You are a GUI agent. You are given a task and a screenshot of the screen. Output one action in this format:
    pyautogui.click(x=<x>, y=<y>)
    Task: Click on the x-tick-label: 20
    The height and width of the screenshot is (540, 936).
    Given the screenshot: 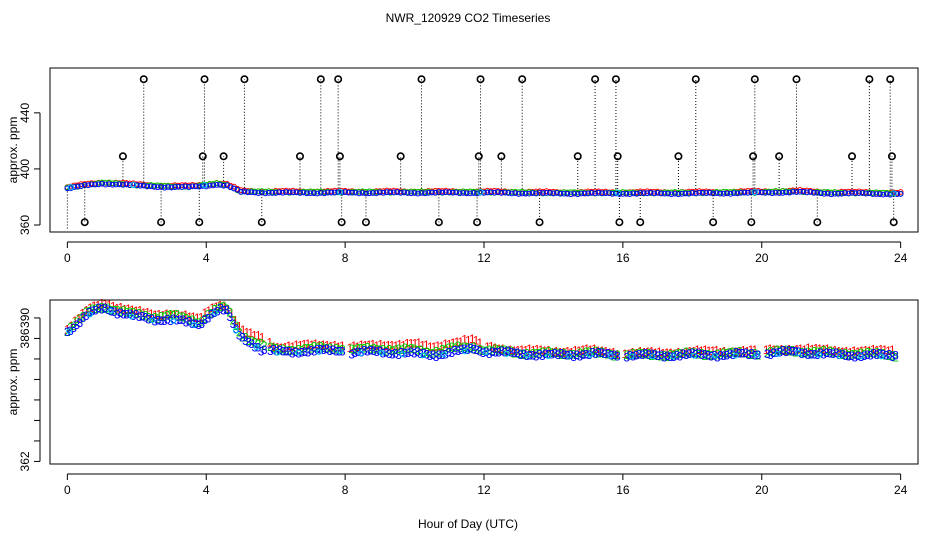 What is the action you would take?
    pyautogui.click(x=762, y=258)
    